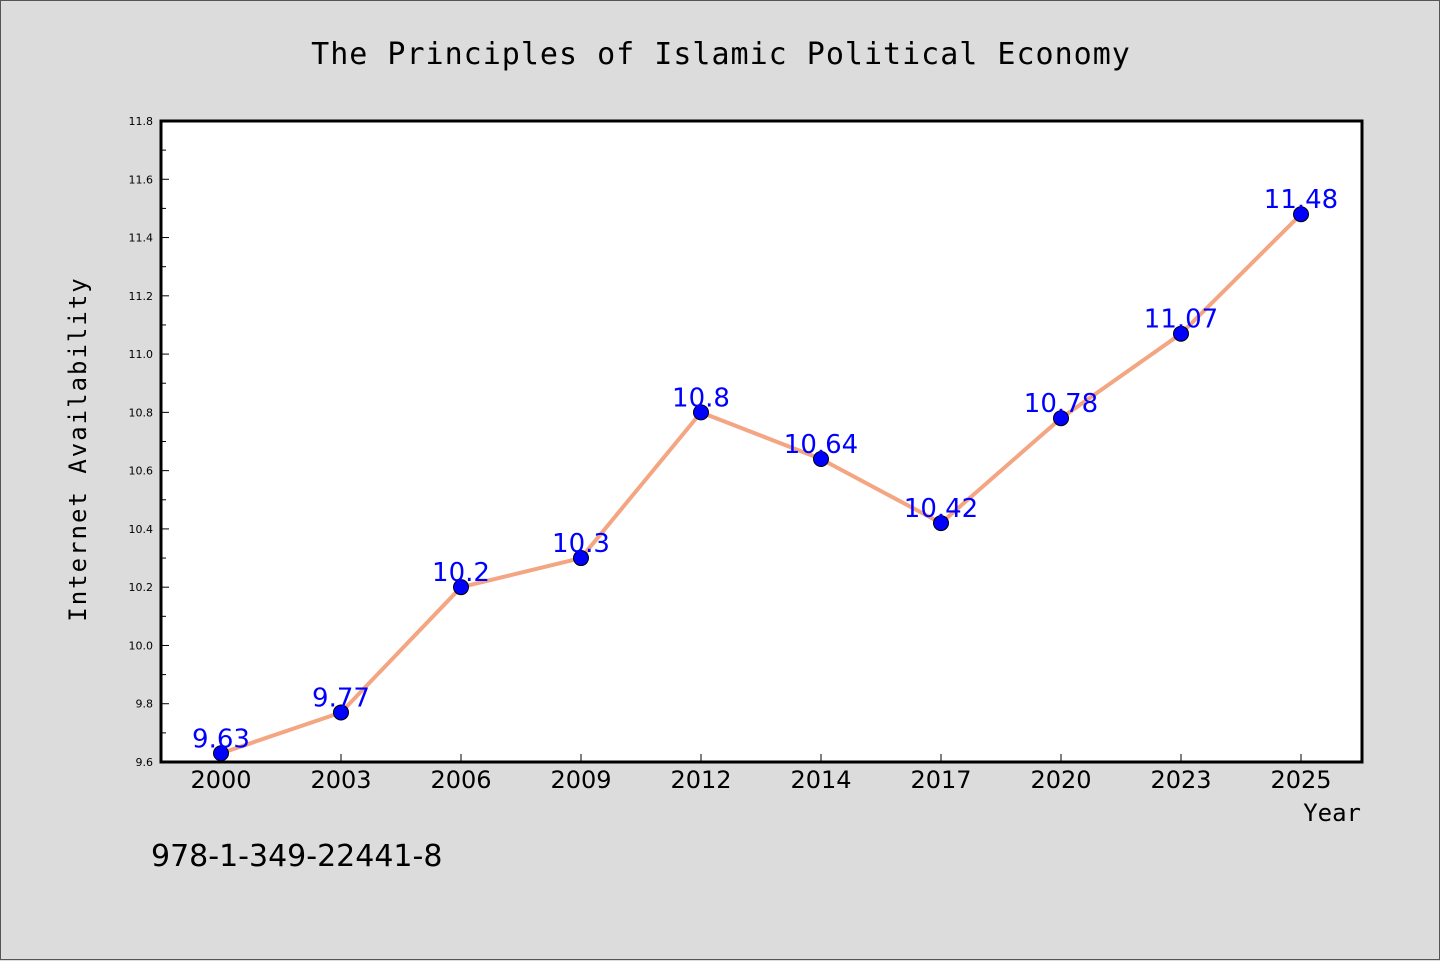 This screenshot has height=961, width=1440. What do you see at coordinates (141, 529) in the screenshot?
I see `y-tick-label: 10.4` at bounding box center [141, 529].